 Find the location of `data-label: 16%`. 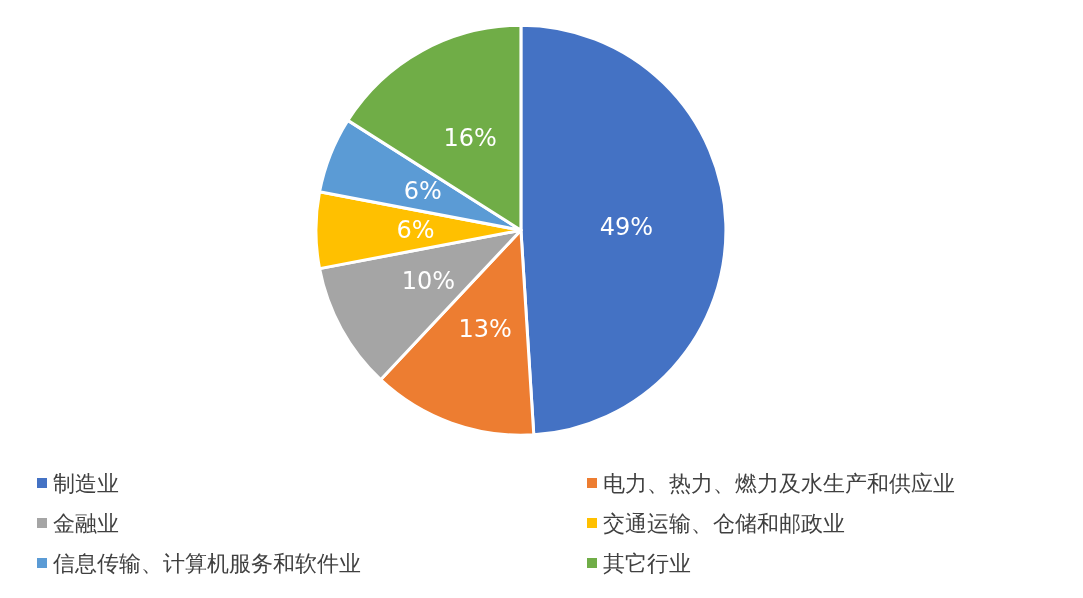

data-label: 16% is located at coordinates (470, 137).